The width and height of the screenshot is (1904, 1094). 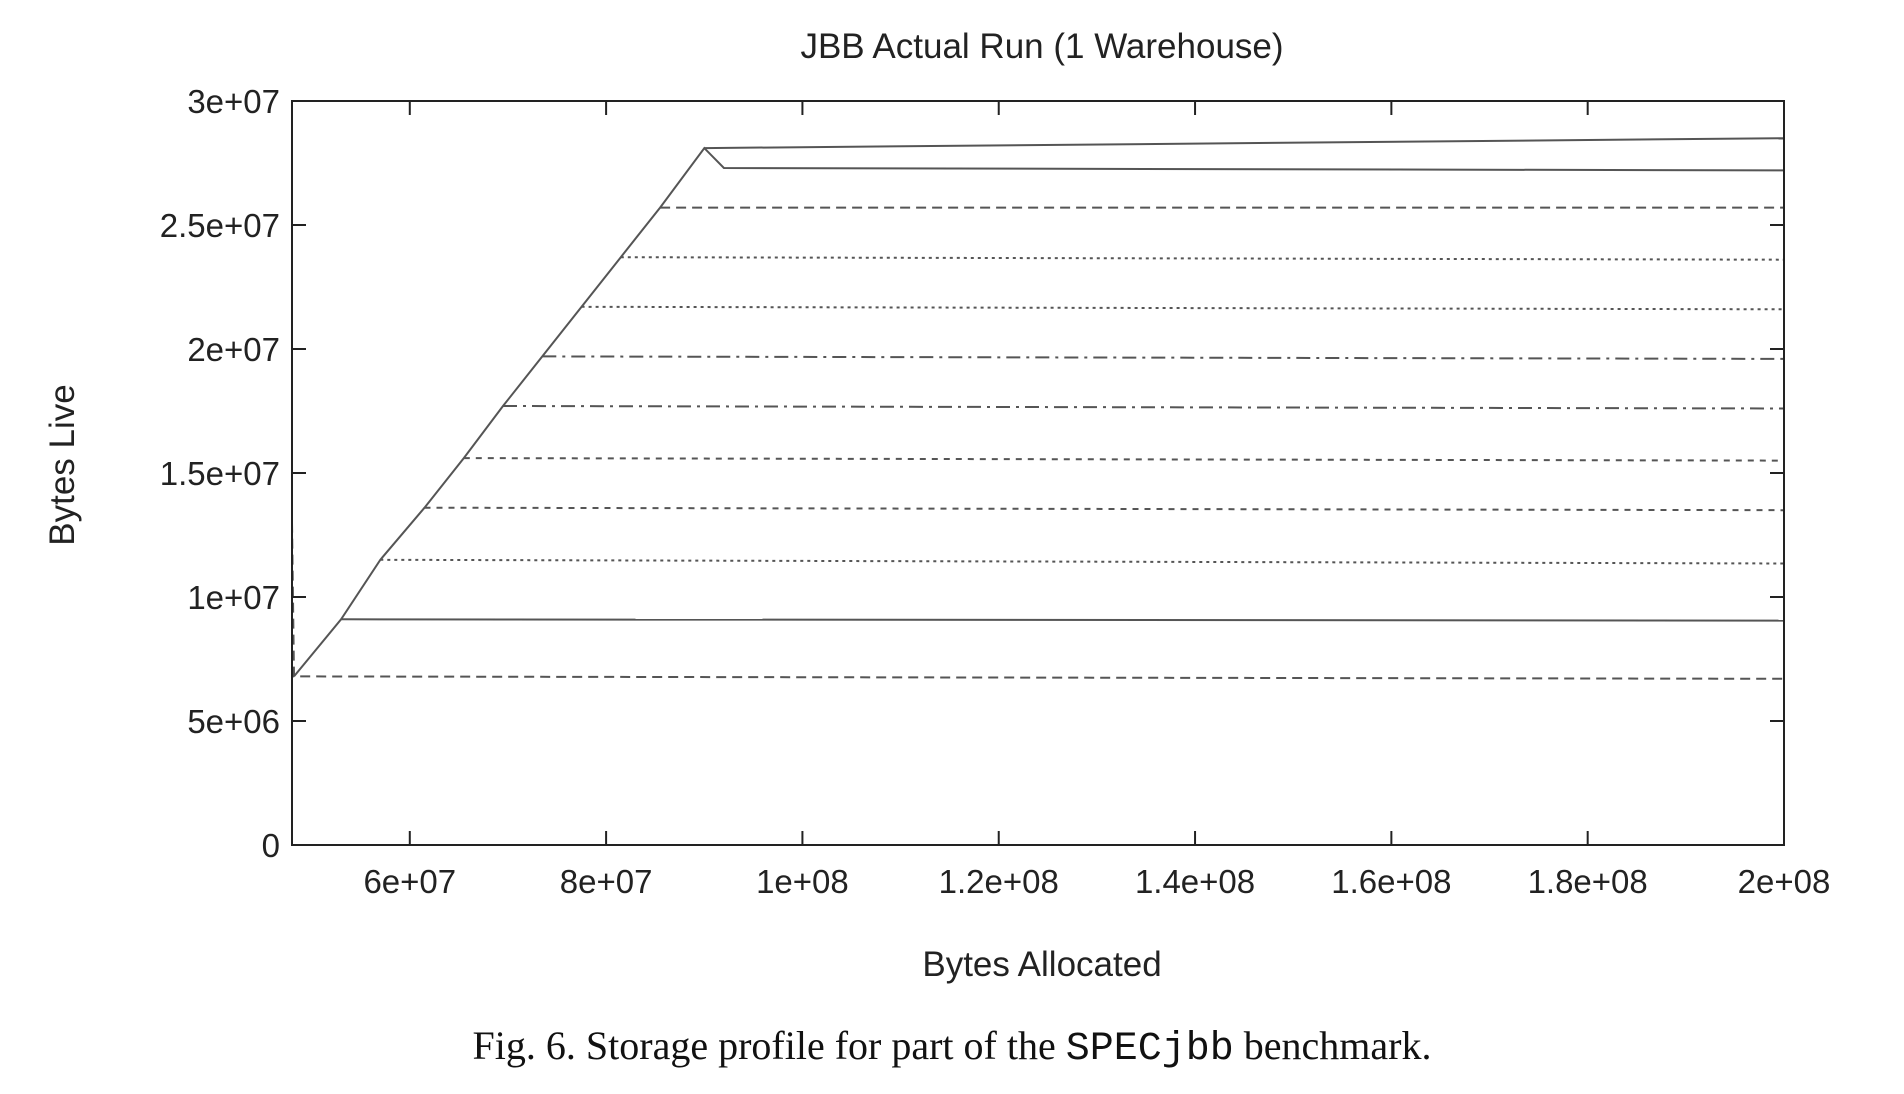 I want to click on x-tick-label: 8e+07, so click(x=606, y=881).